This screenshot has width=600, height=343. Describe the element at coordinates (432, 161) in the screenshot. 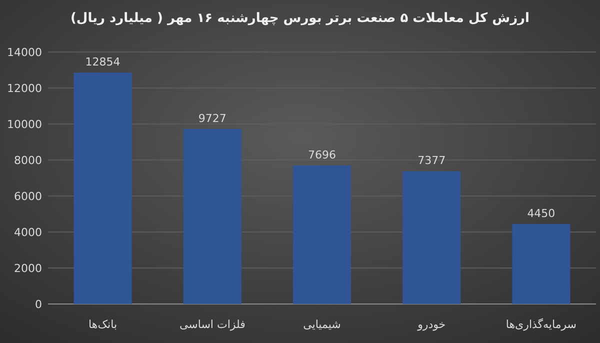

I see `data-label: 7377` at that location.